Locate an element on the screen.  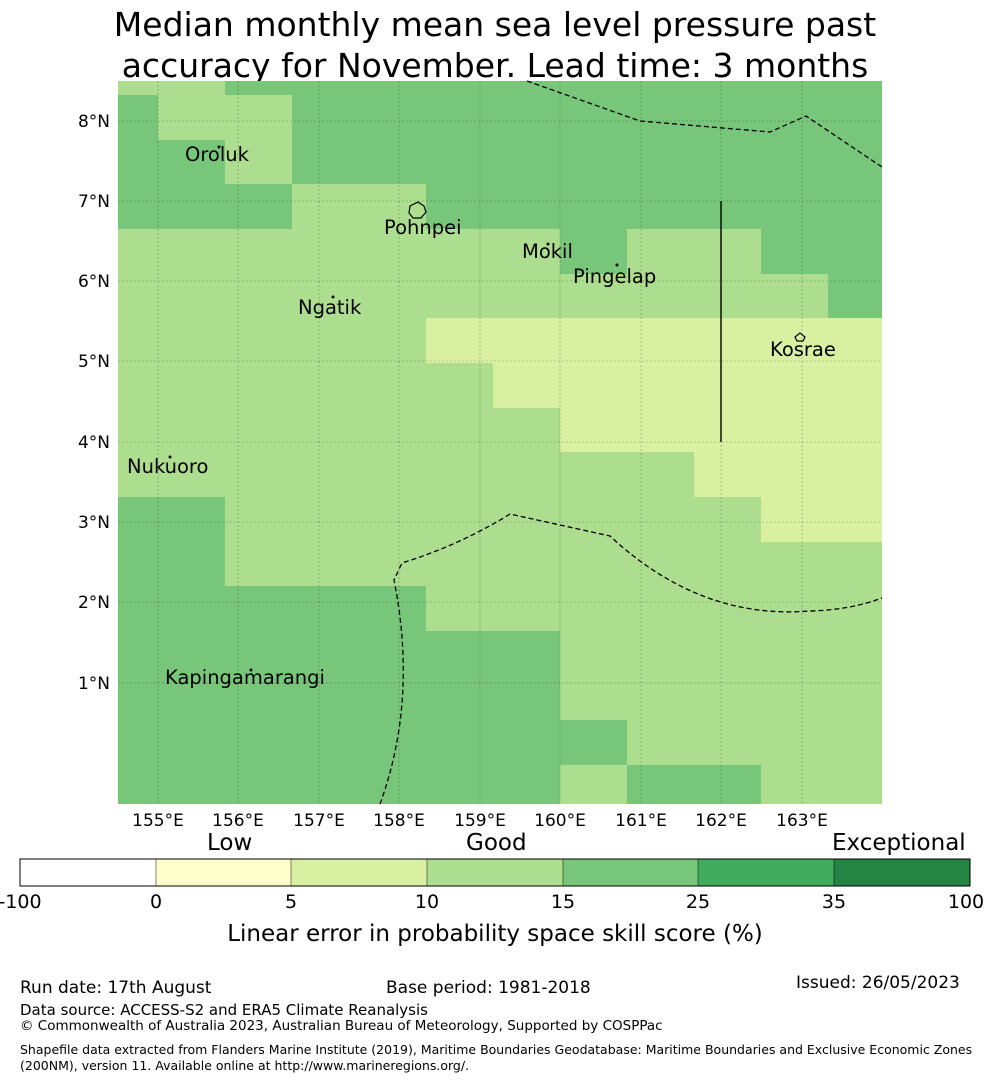
colorbar-tick: 100 is located at coordinates (966, 902).